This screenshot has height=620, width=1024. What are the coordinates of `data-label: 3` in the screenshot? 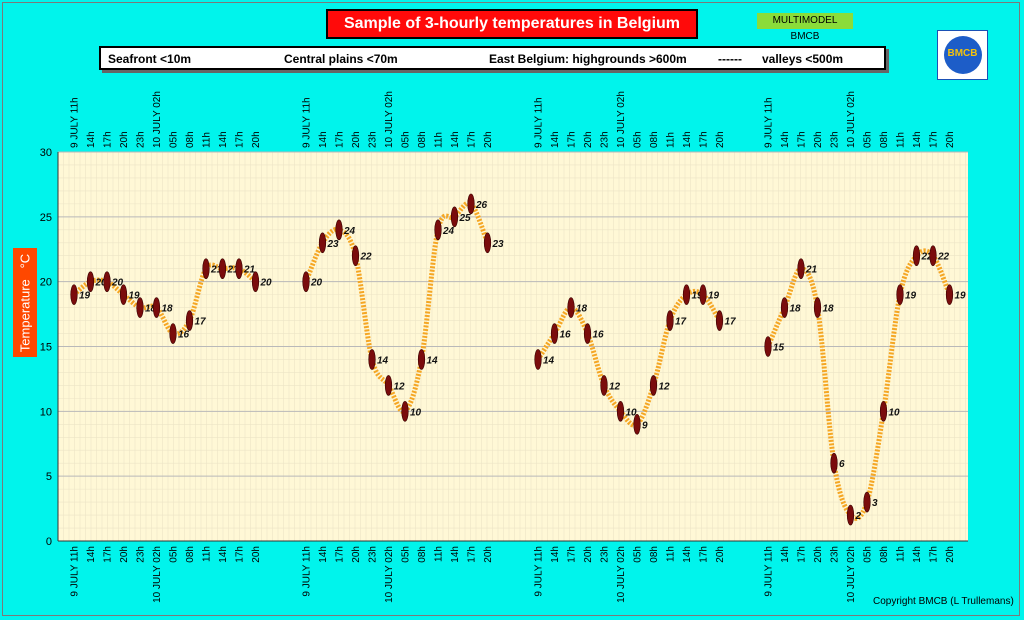 It's located at (875, 503).